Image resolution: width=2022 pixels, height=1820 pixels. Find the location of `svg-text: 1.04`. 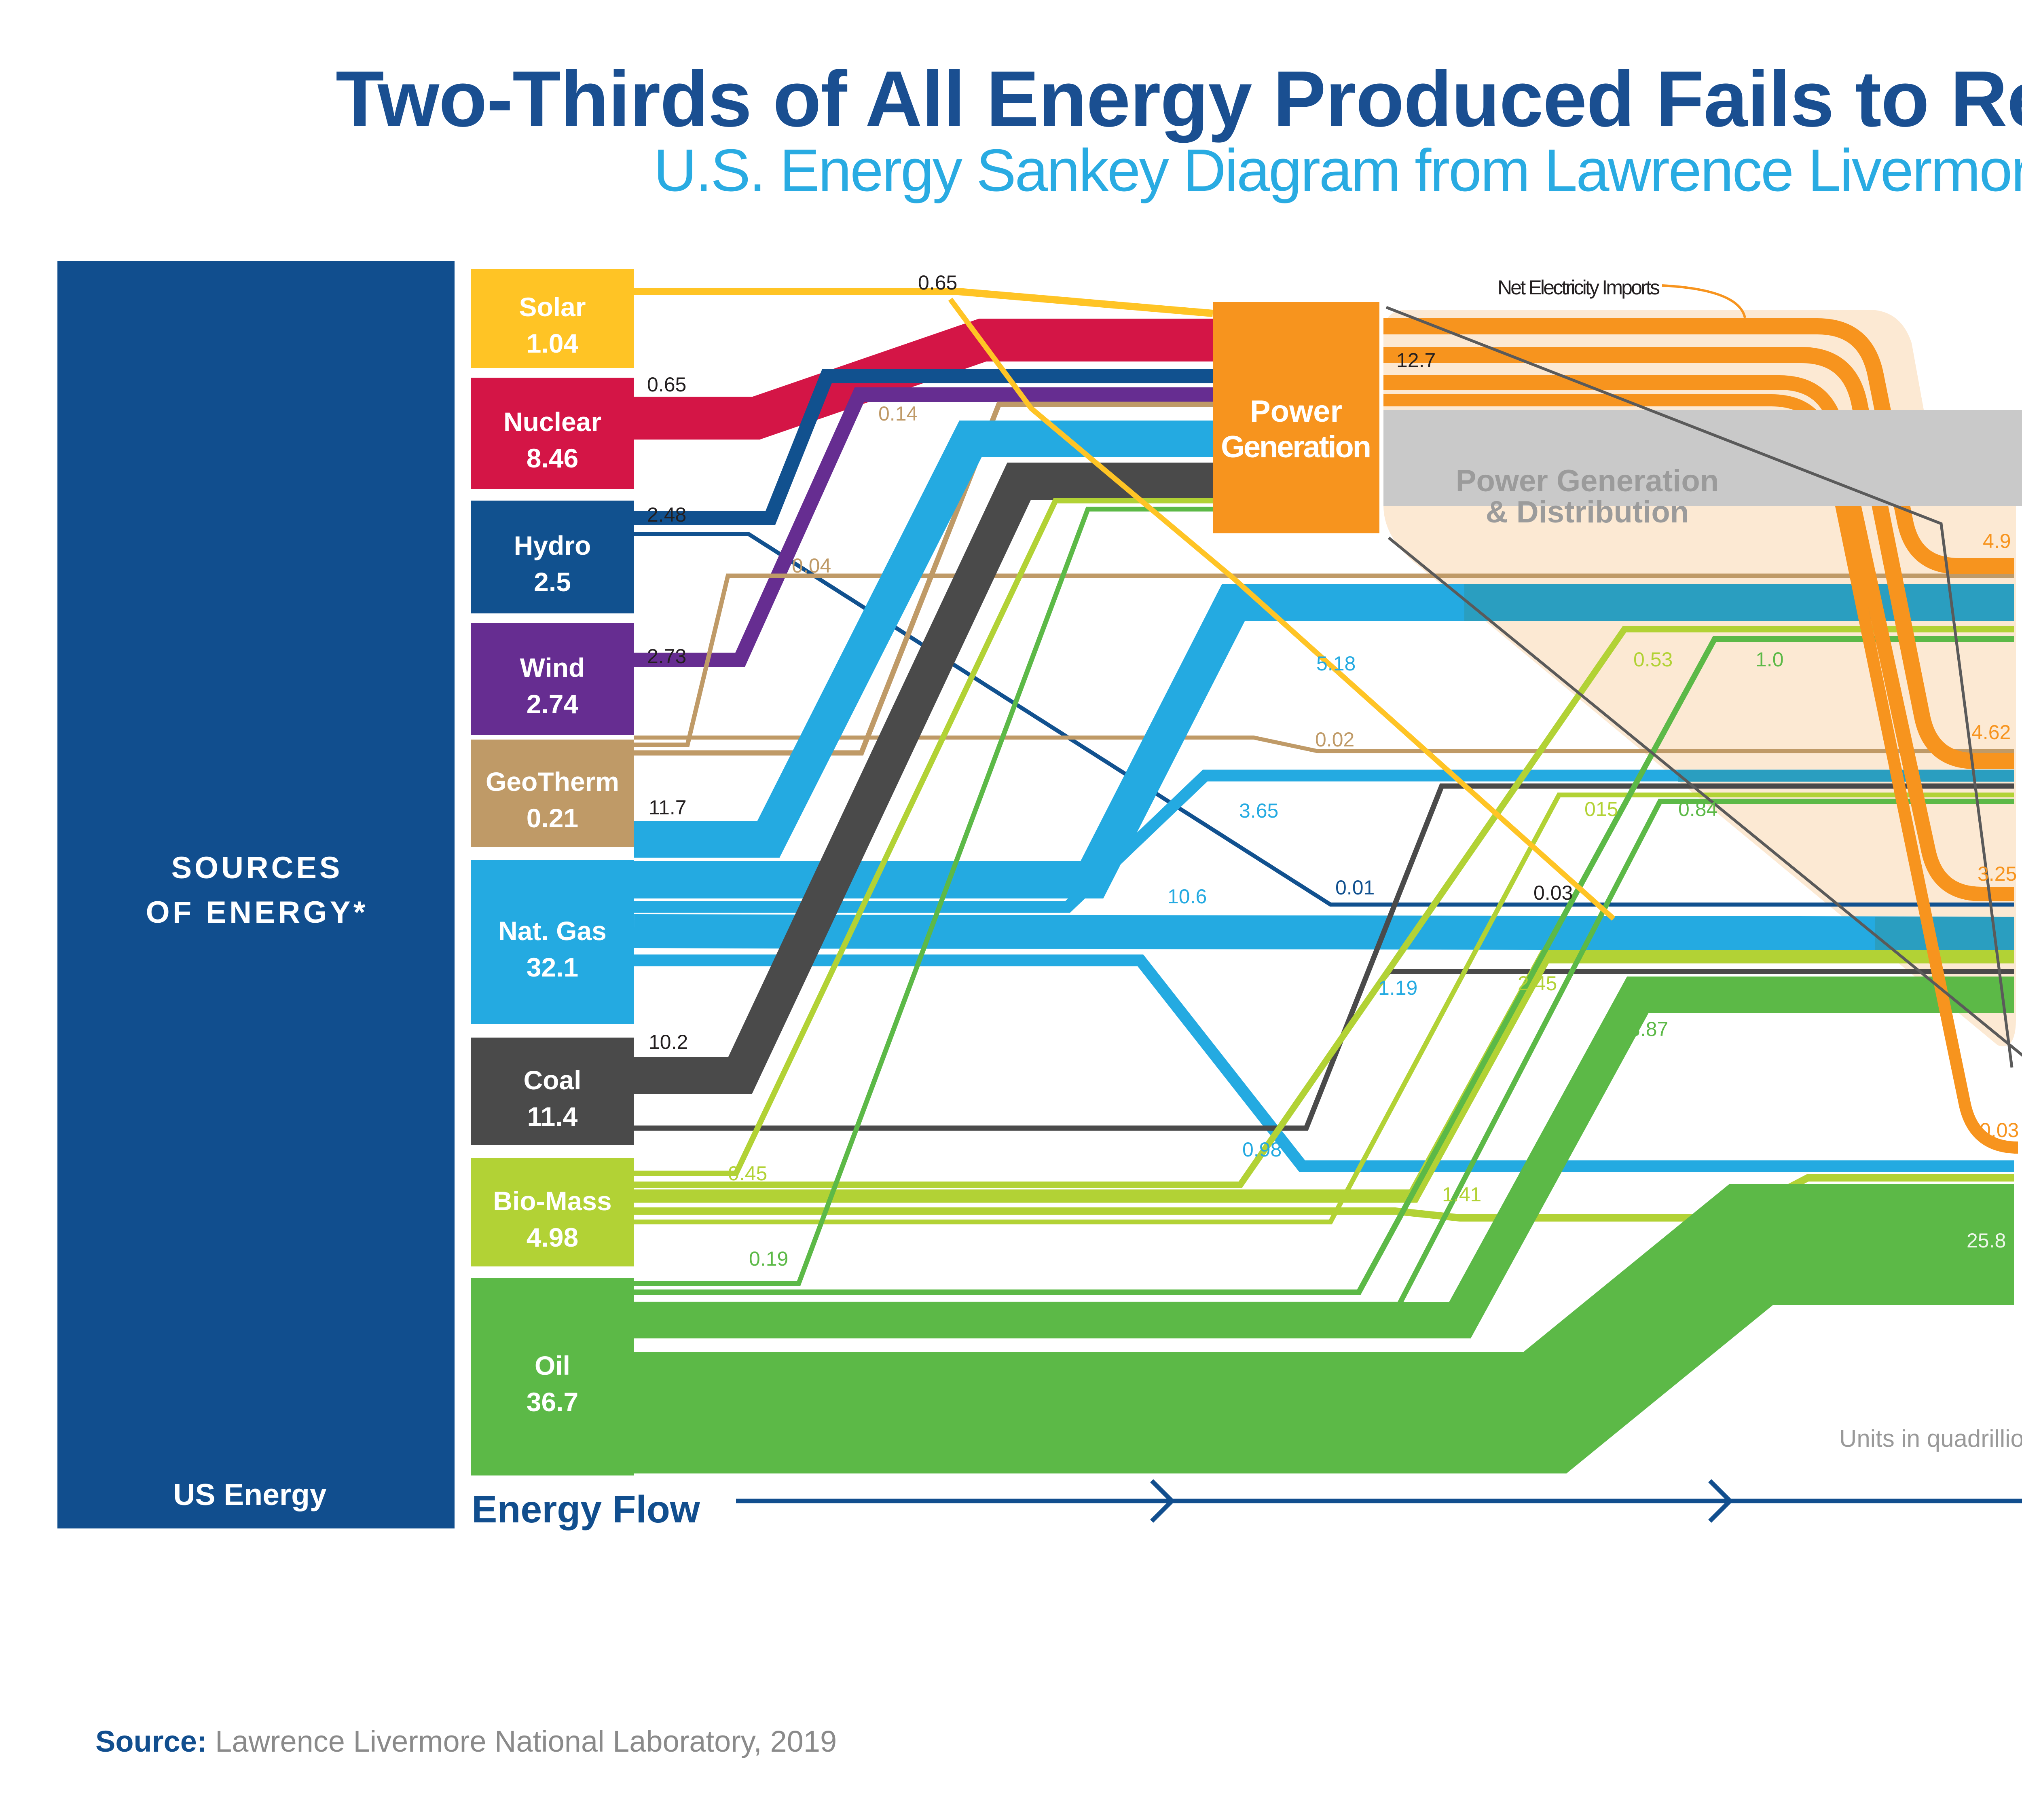

svg-text: 1.04 is located at coordinates (553, 343).